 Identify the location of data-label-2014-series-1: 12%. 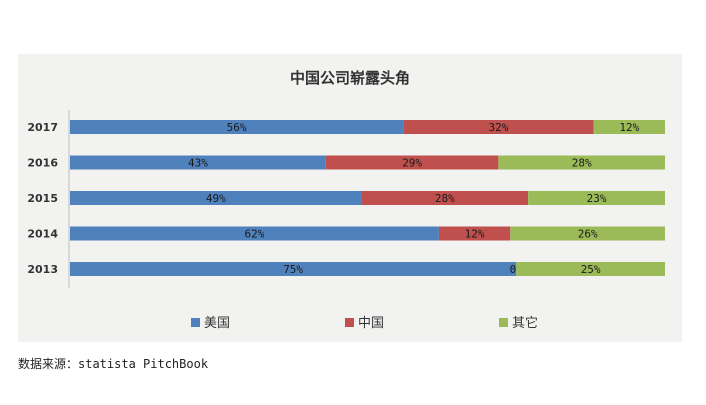
(475, 234).